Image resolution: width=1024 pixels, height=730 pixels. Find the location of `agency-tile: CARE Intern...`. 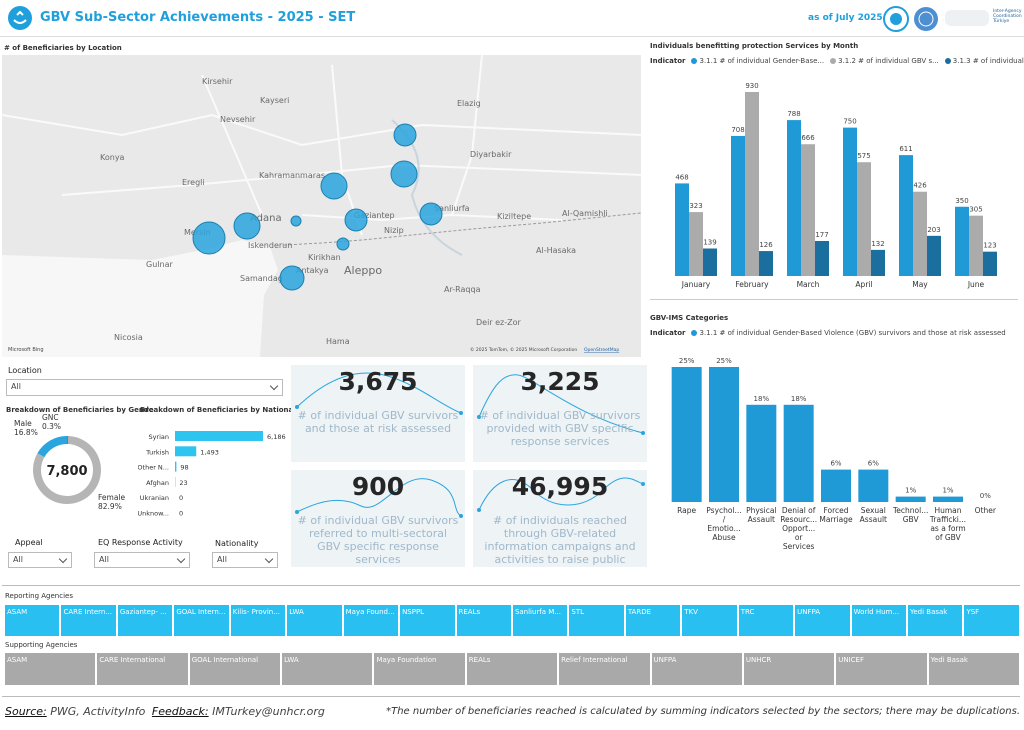

agency-tile: CARE Intern... is located at coordinates (88, 620).